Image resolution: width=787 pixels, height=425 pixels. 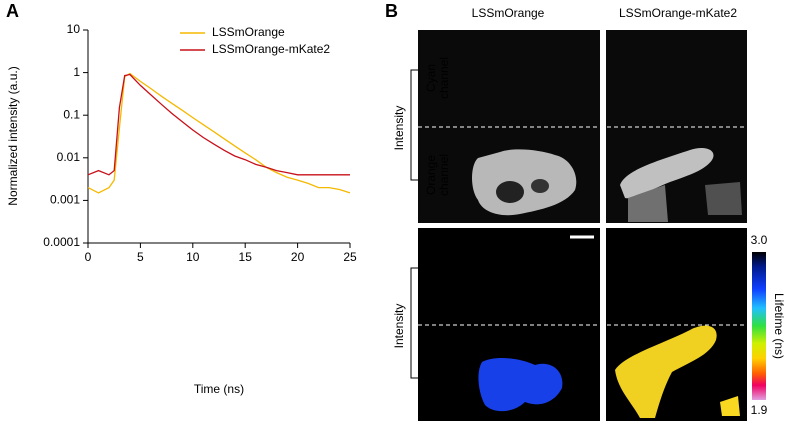 I want to click on x-tick-label: 5, so click(x=140, y=257).